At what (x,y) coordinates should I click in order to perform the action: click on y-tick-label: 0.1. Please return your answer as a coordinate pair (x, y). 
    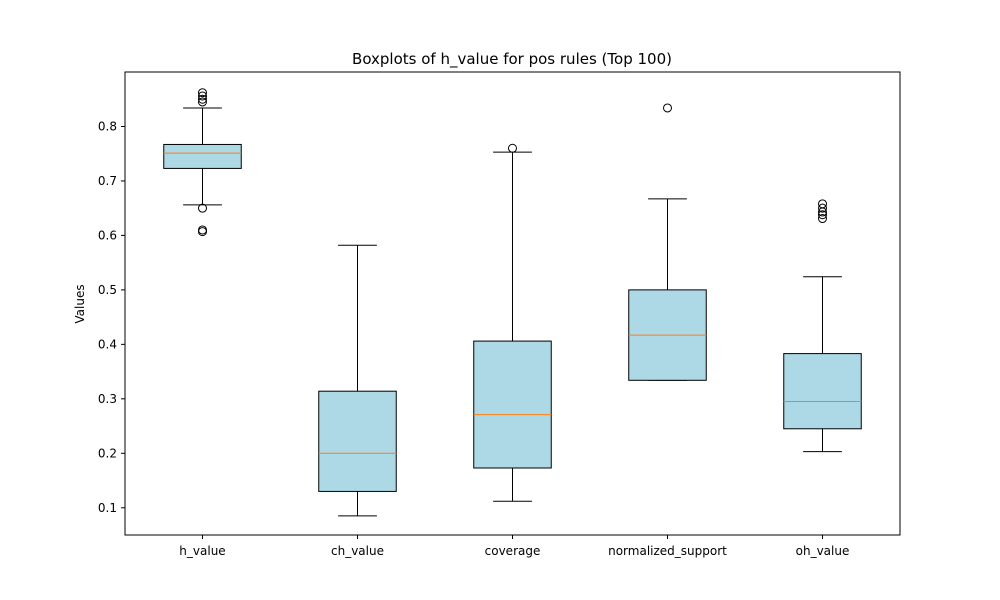
    Looking at the image, I should click on (107, 508).